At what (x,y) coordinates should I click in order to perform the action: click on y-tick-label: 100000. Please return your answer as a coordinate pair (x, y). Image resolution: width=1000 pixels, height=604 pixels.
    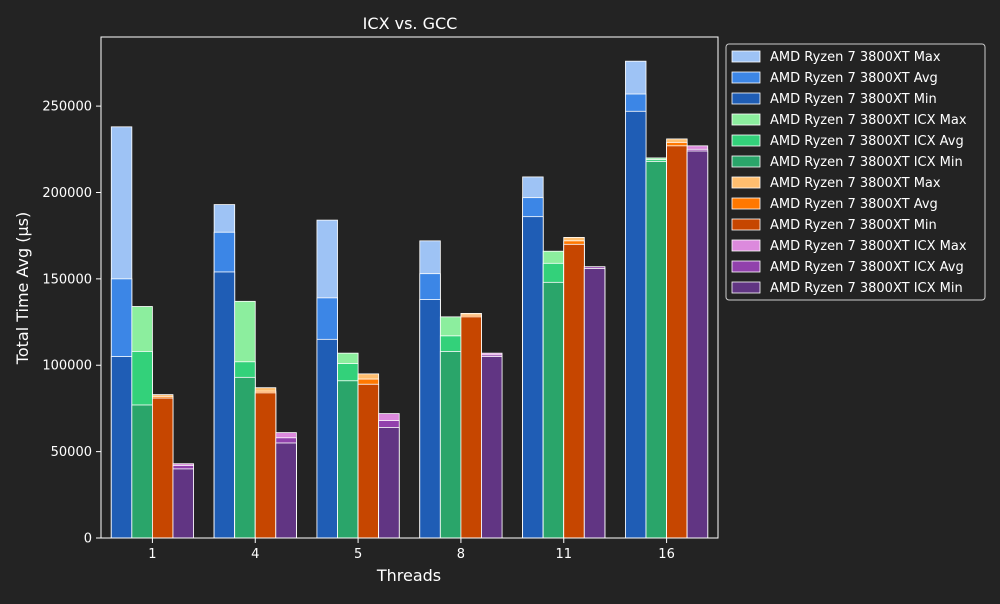
    Looking at the image, I should click on (67, 366).